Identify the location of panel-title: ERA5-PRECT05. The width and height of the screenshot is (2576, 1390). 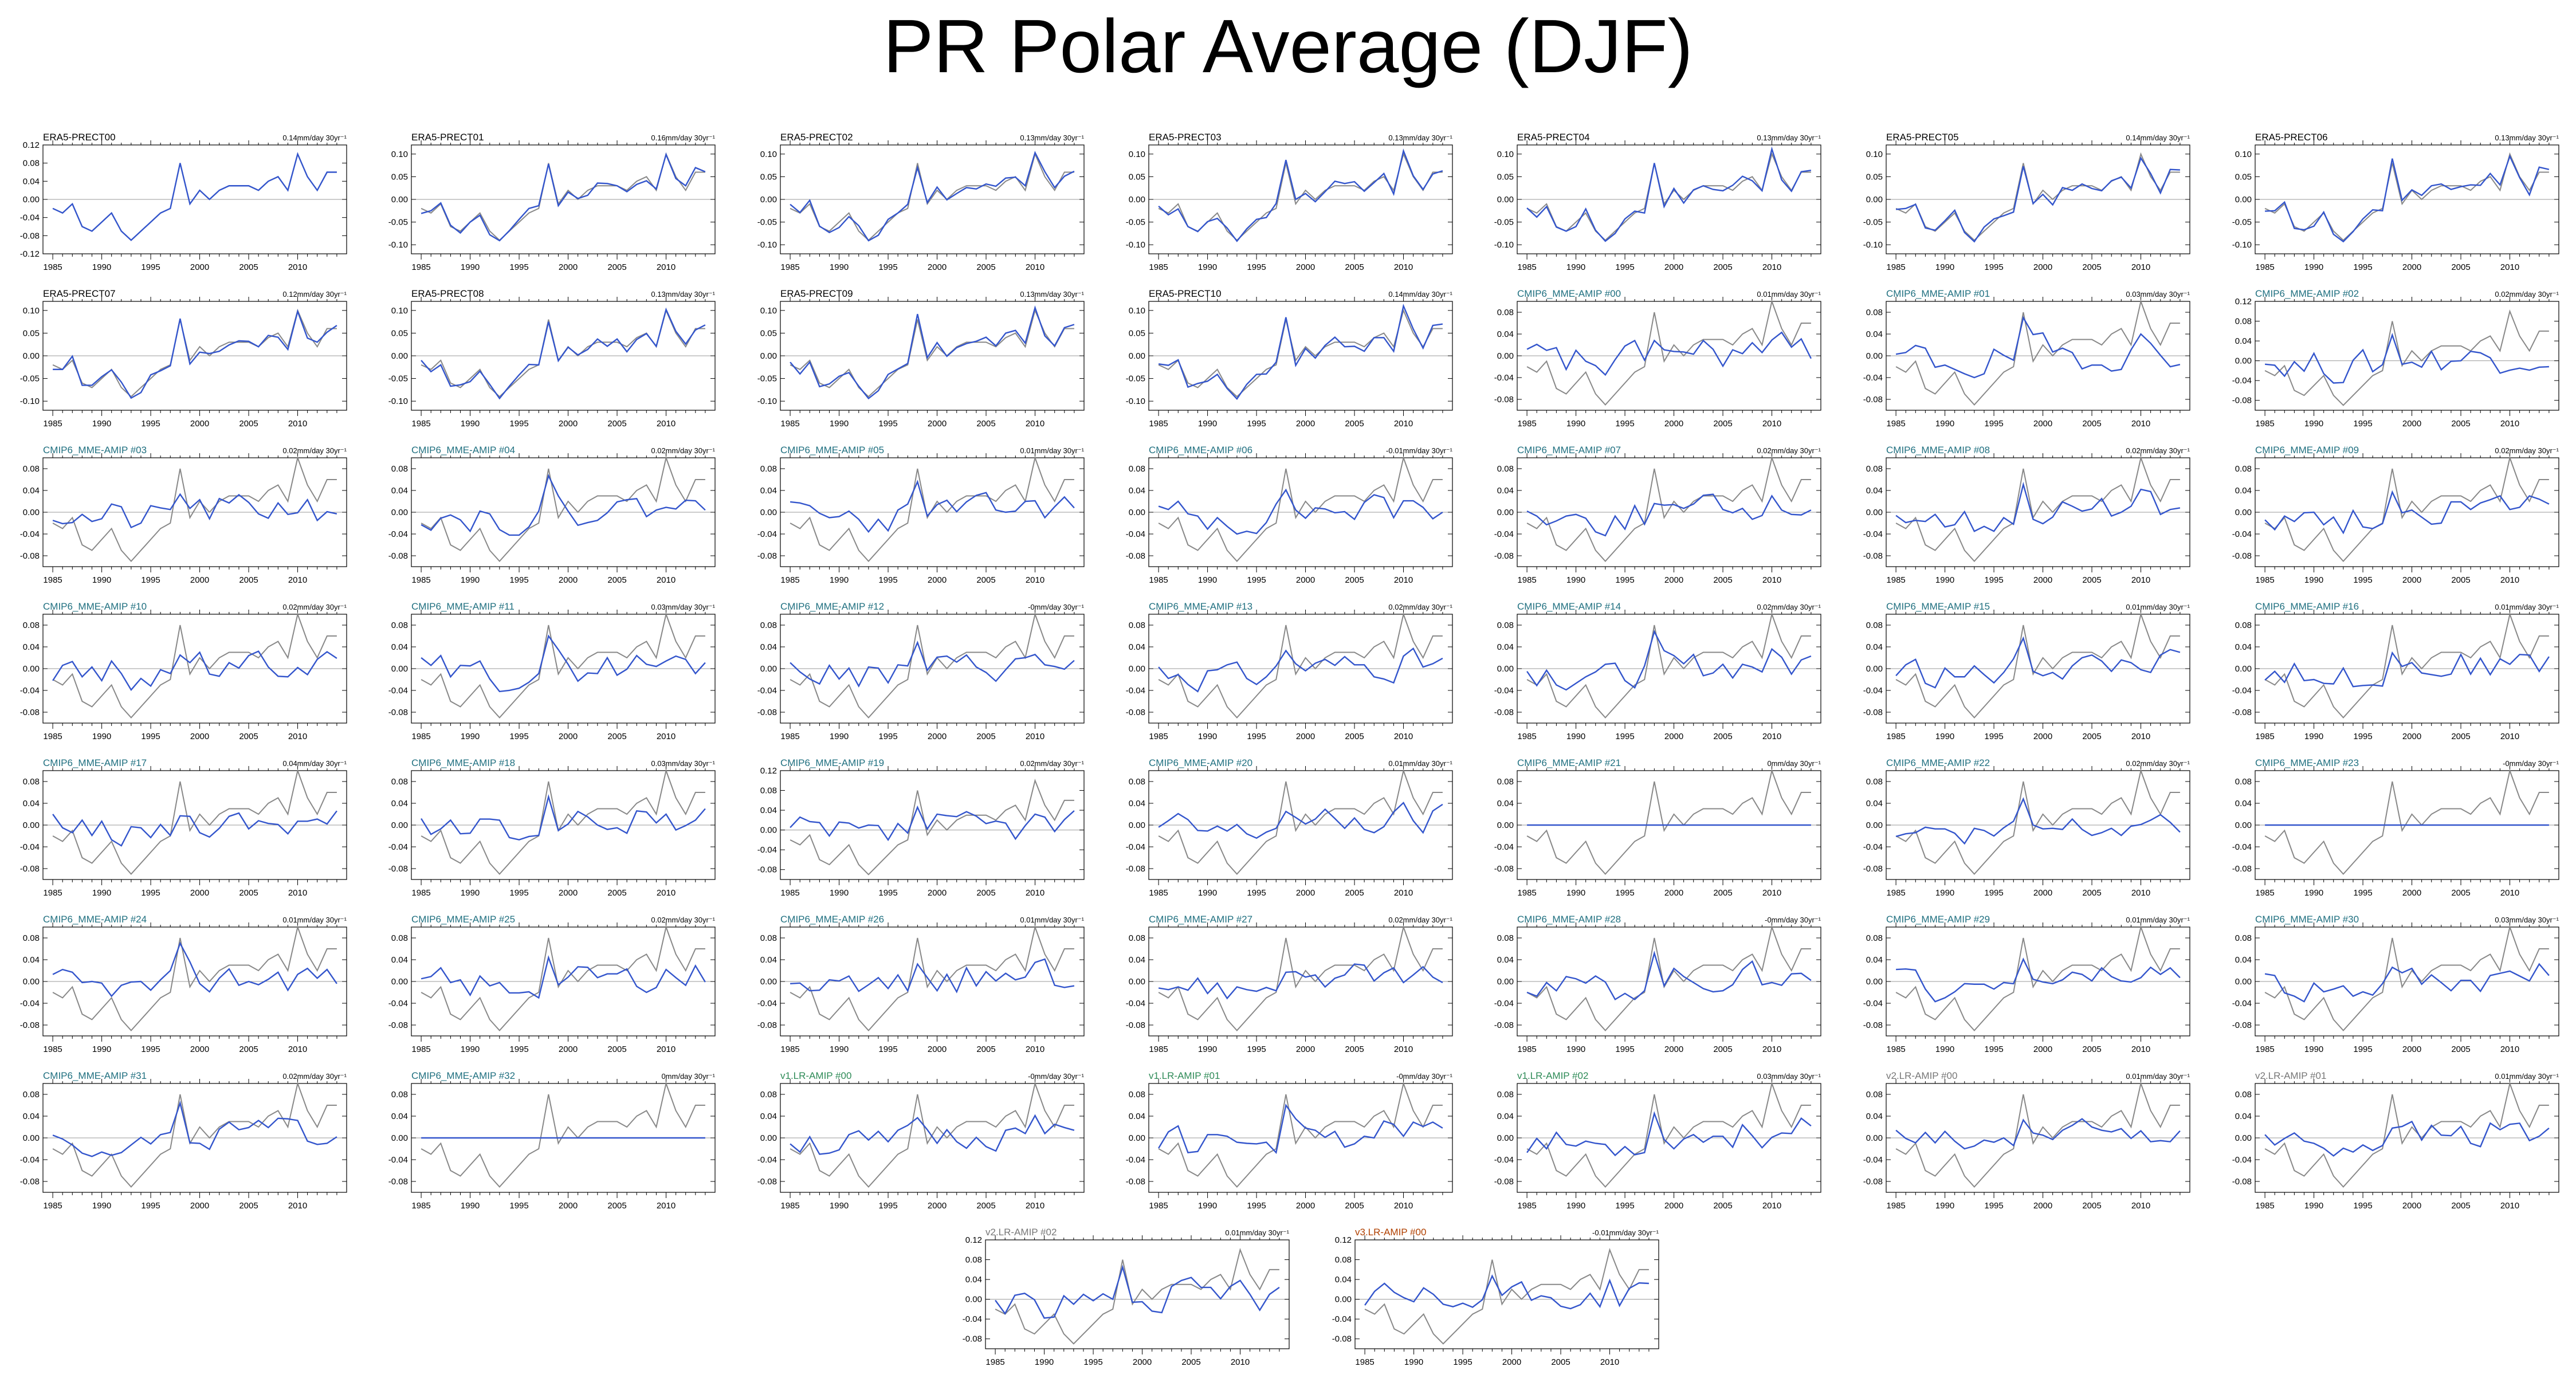
(1923, 137).